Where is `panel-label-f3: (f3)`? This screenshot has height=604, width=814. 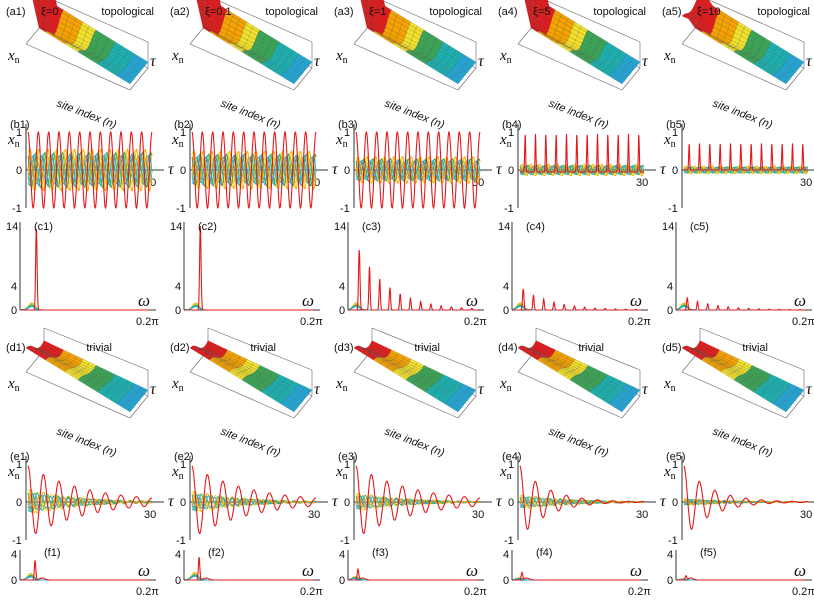 panel-label-f3: (f3) is located at coordinates (380, 553).